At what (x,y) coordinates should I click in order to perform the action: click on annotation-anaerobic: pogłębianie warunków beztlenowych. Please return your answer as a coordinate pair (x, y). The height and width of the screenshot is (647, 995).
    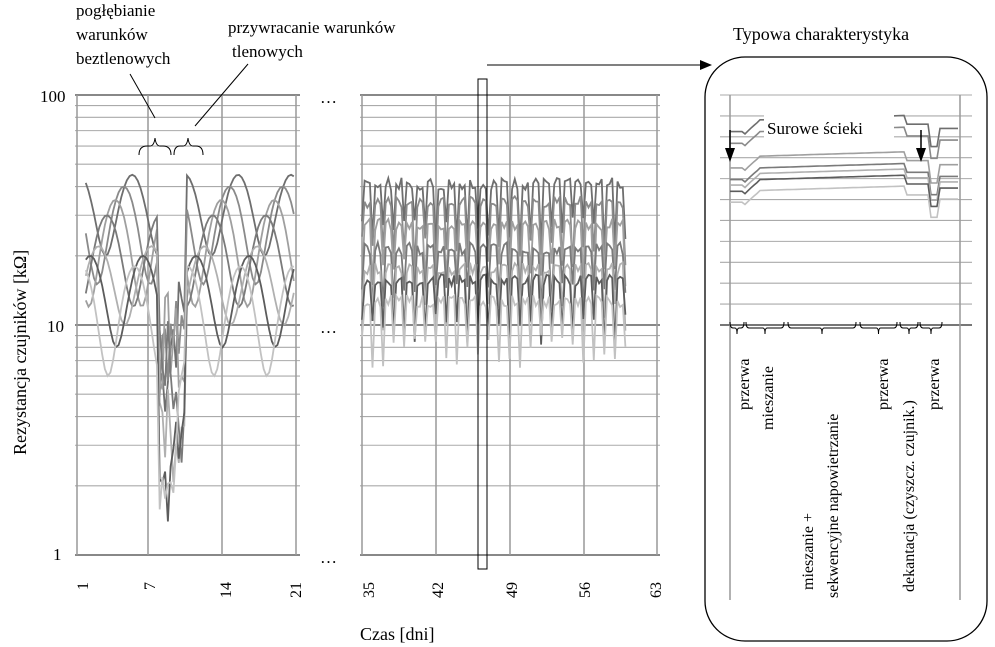
    Looking at the image, I should click on (123, 34).